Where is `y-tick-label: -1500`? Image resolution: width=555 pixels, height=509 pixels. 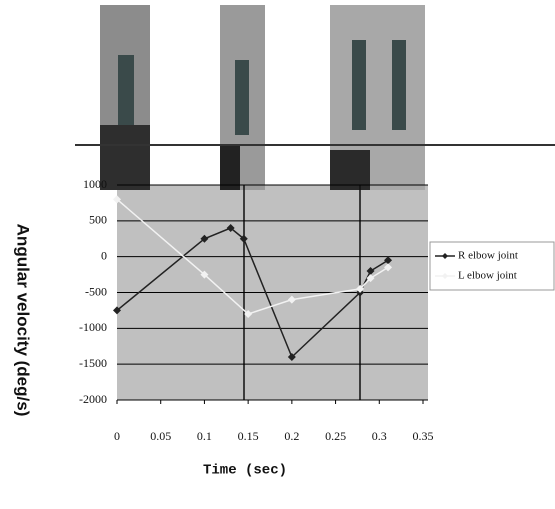
y-tick-label: -1500 is located at coordinates (93, 363).